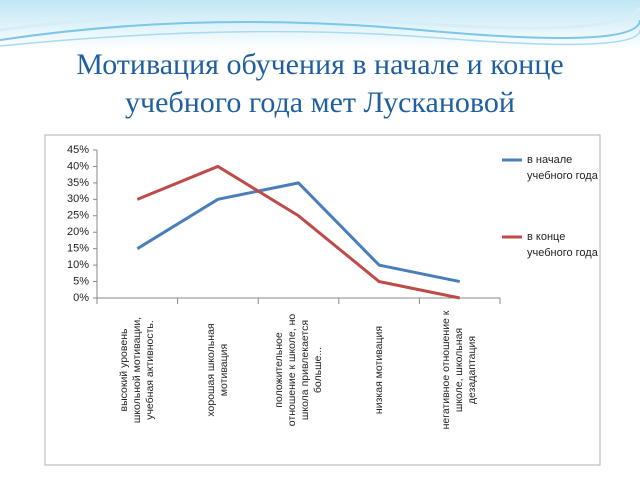 The height and width of the screenshot is (480, 640). I want to click on y-tick-label: 25%, so click(78, 216).